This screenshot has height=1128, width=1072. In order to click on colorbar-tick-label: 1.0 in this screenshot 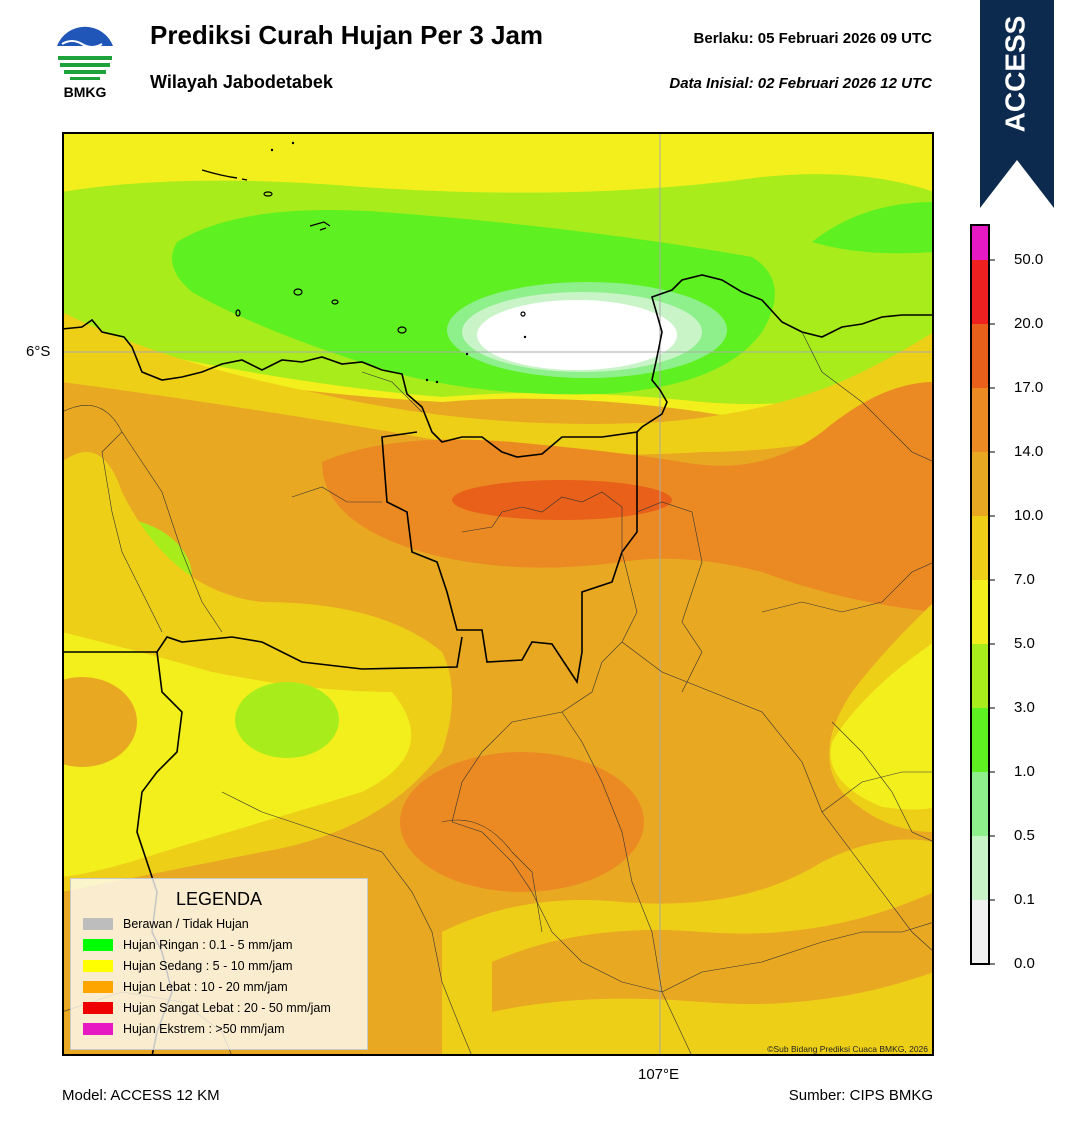, I will do `click(1024, 771)`.